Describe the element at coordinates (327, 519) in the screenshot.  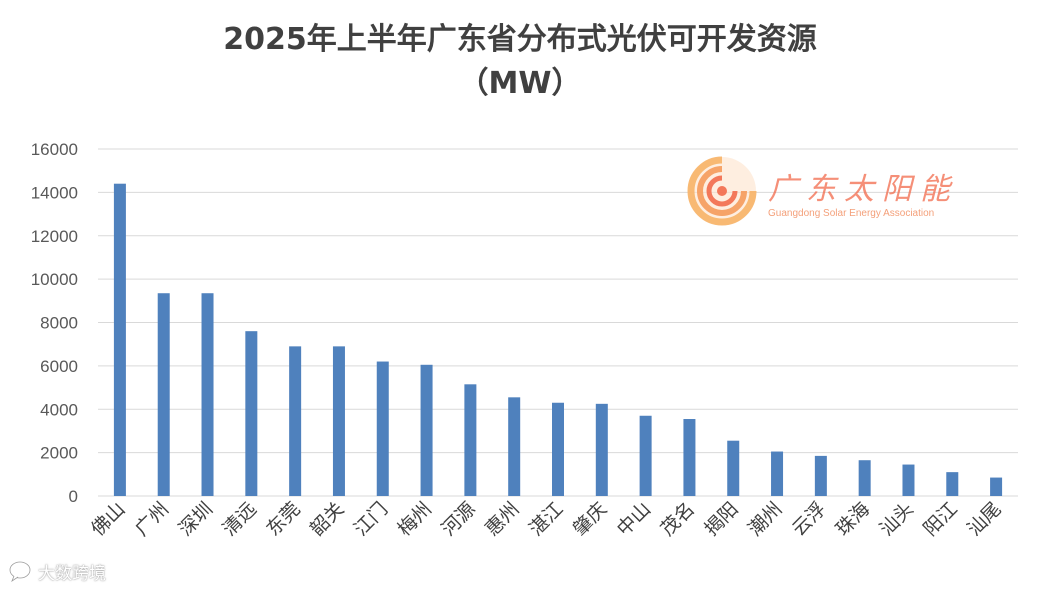
I see `x-tick-label: 韶关` at that location.